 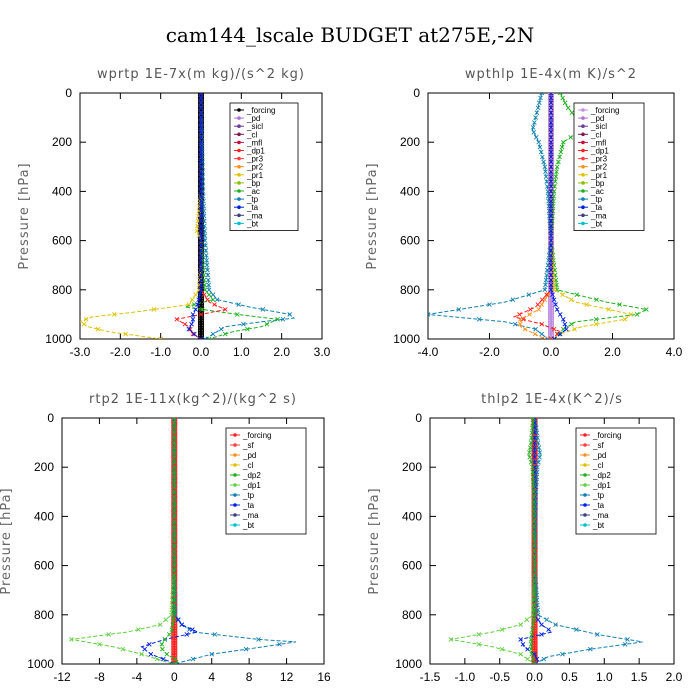 I want to click on legend-label: _sicl, so click(x=254, y=126).